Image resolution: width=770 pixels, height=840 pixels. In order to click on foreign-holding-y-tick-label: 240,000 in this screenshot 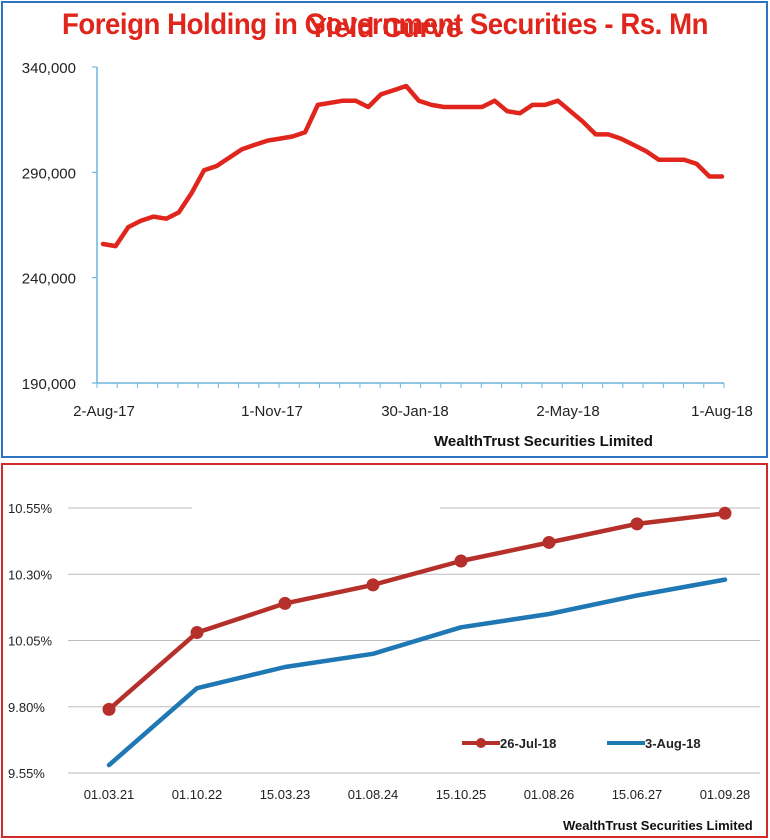, I will do `click(49, 279)`.